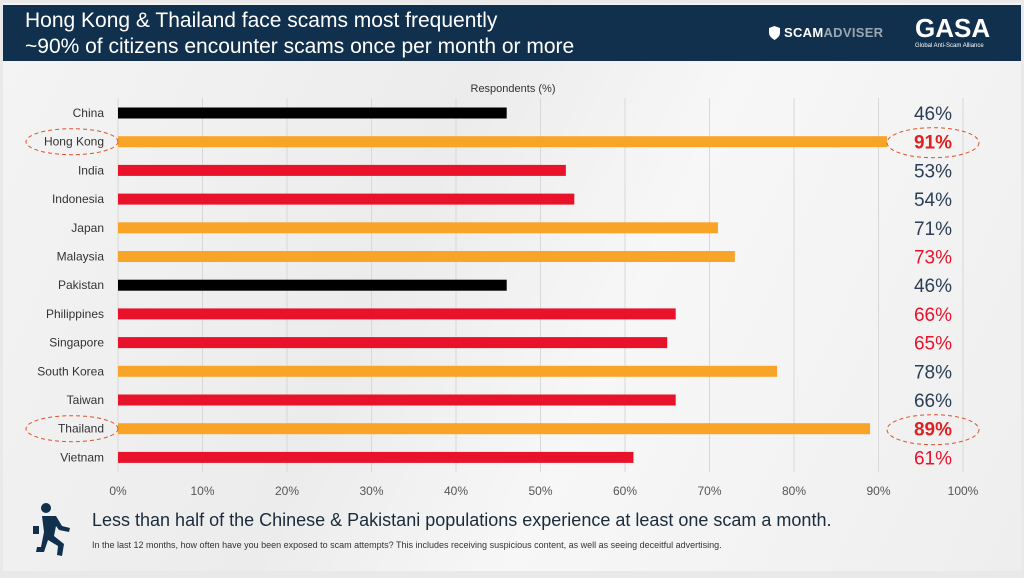 This screenshot has width=1024, height=578. Describe the element at coordinates (774, 33) in the screenshot. I see `shield-icon` at that location.